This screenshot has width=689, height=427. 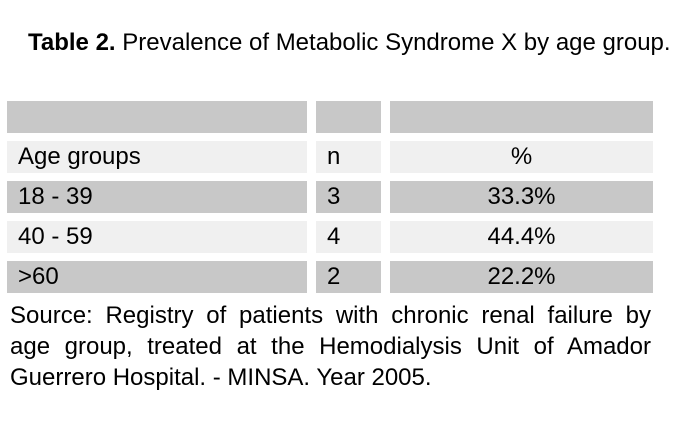 I want to click on table-cell-age-group: 18 - 39, so click(x=157, y=197).